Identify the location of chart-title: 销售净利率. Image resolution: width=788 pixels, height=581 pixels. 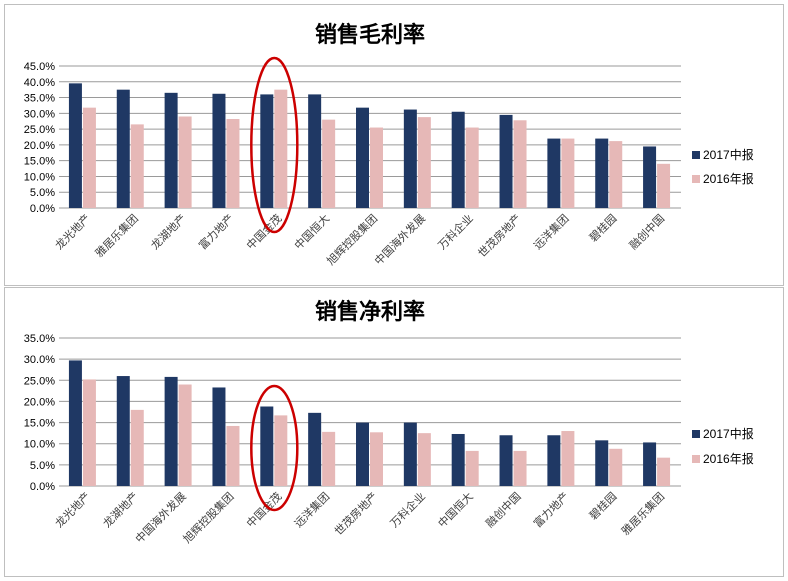
(370, 312).